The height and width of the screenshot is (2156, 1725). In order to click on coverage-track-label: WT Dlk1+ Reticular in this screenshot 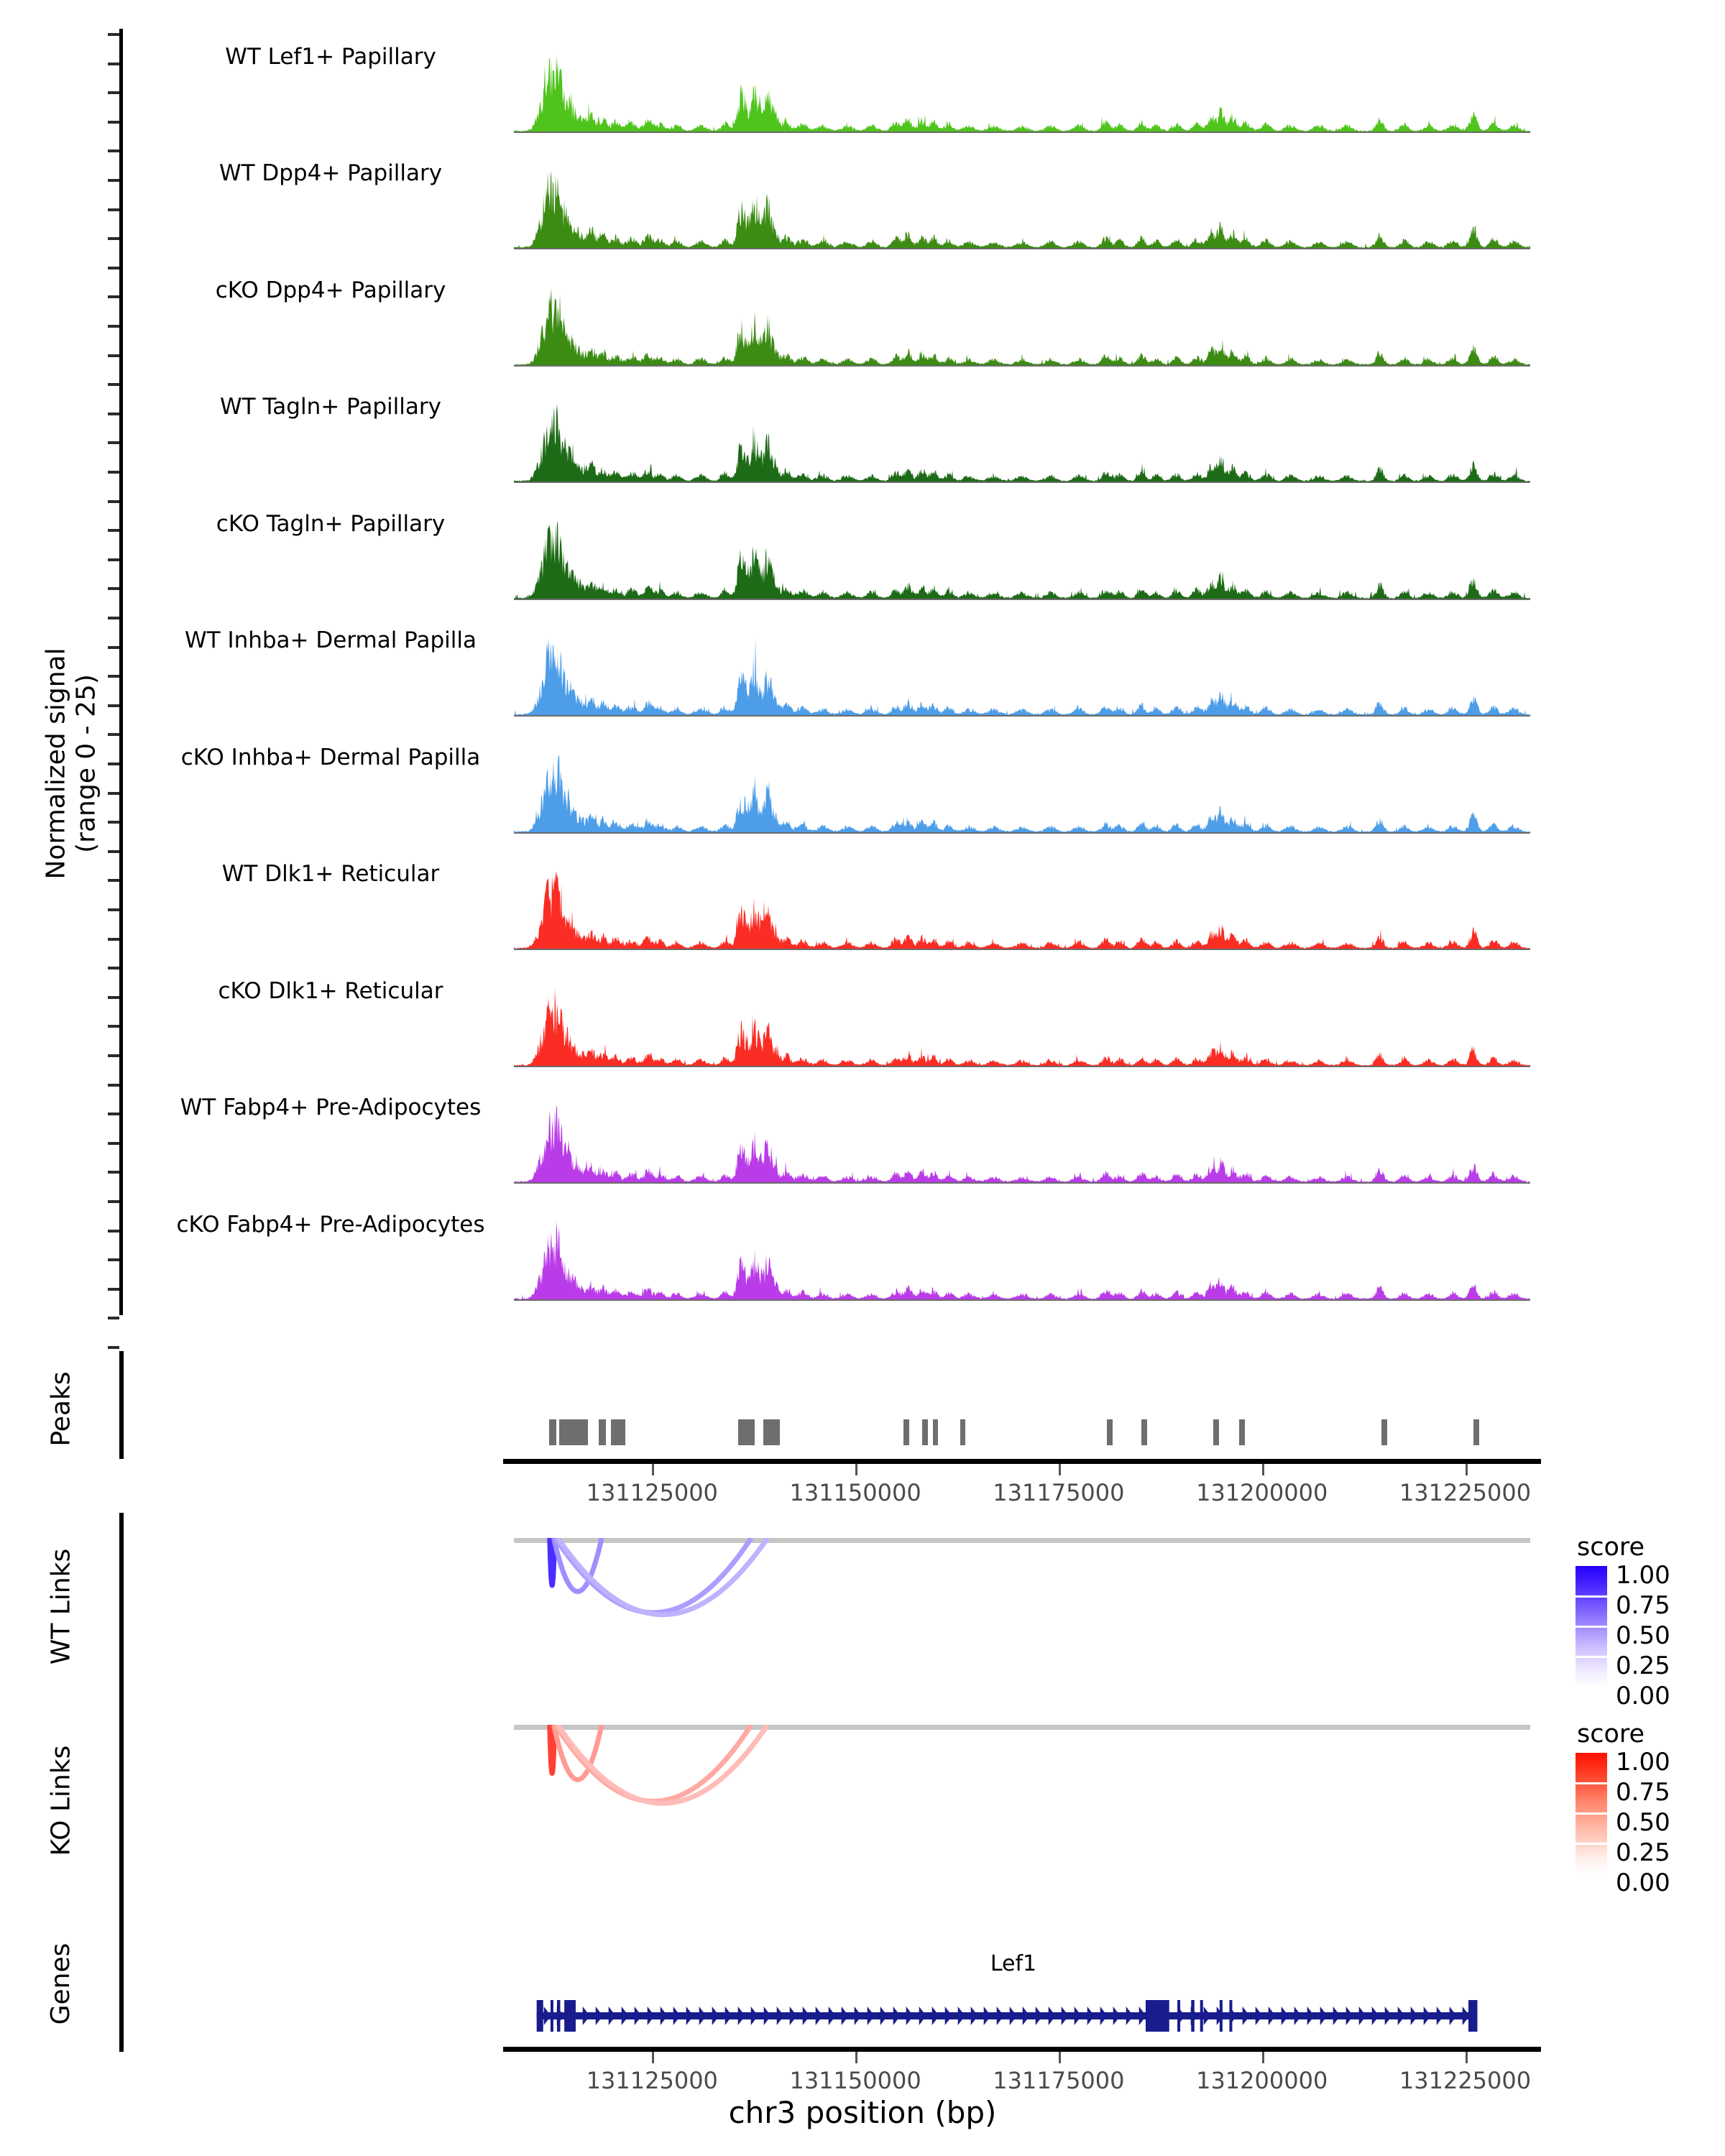, I will do `click(330, 874)`.